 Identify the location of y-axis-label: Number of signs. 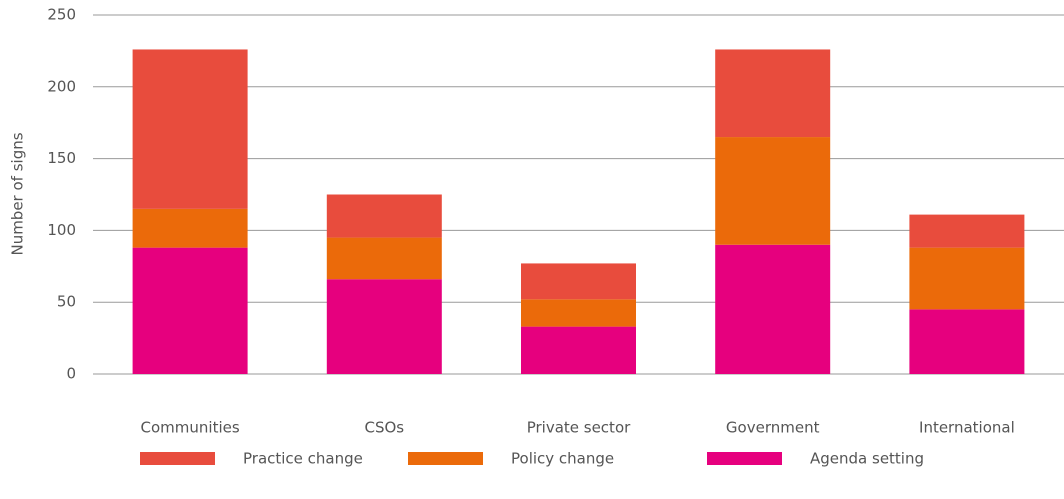
(18, 193).